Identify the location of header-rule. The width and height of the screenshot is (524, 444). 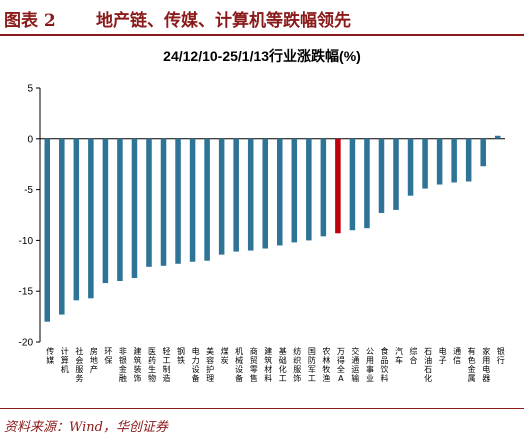
(262, 35).